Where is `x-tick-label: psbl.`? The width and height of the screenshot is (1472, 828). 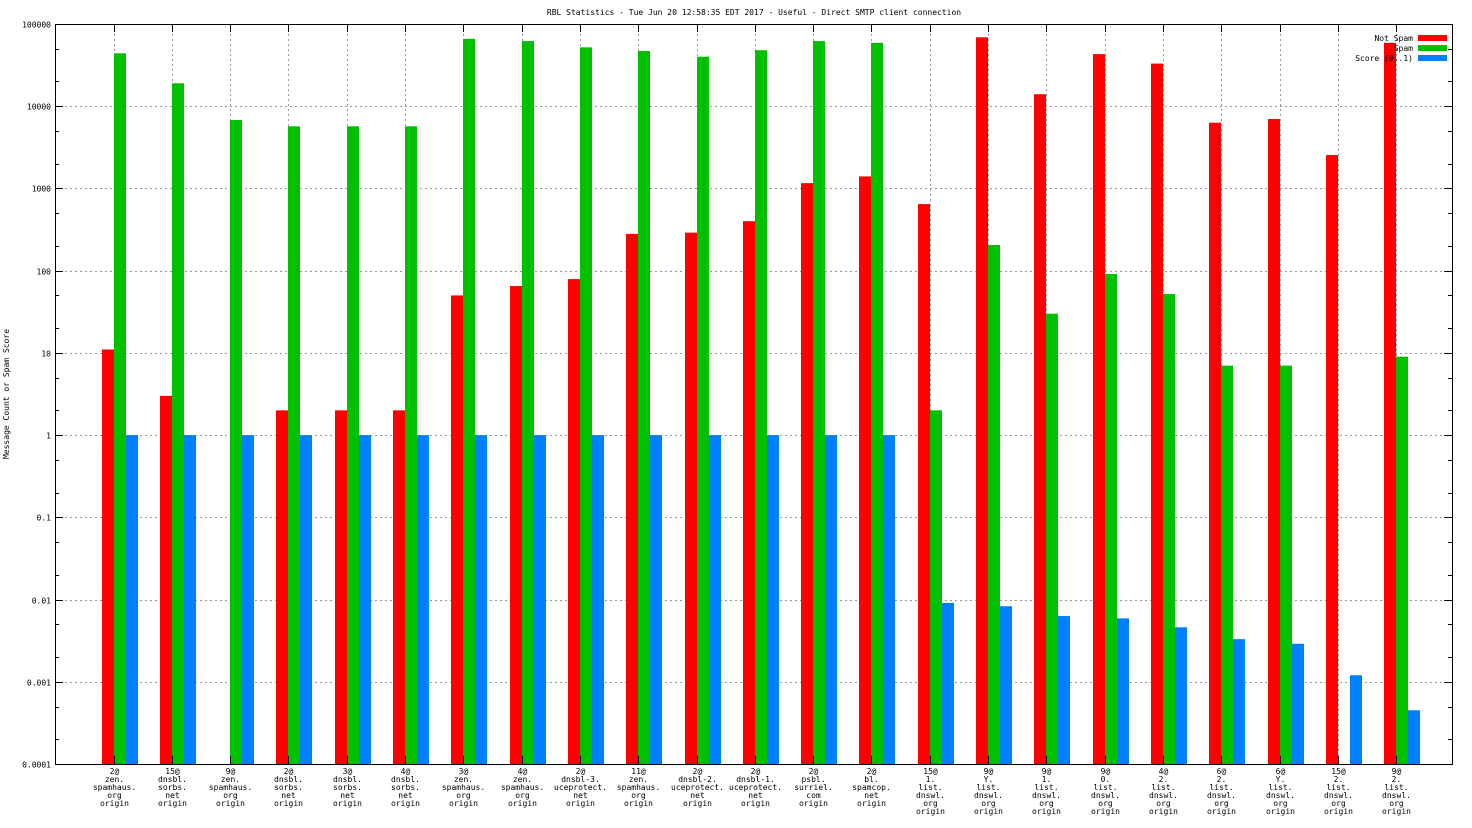 x-tick-label: psbl. is located at coordinates (813, 779).